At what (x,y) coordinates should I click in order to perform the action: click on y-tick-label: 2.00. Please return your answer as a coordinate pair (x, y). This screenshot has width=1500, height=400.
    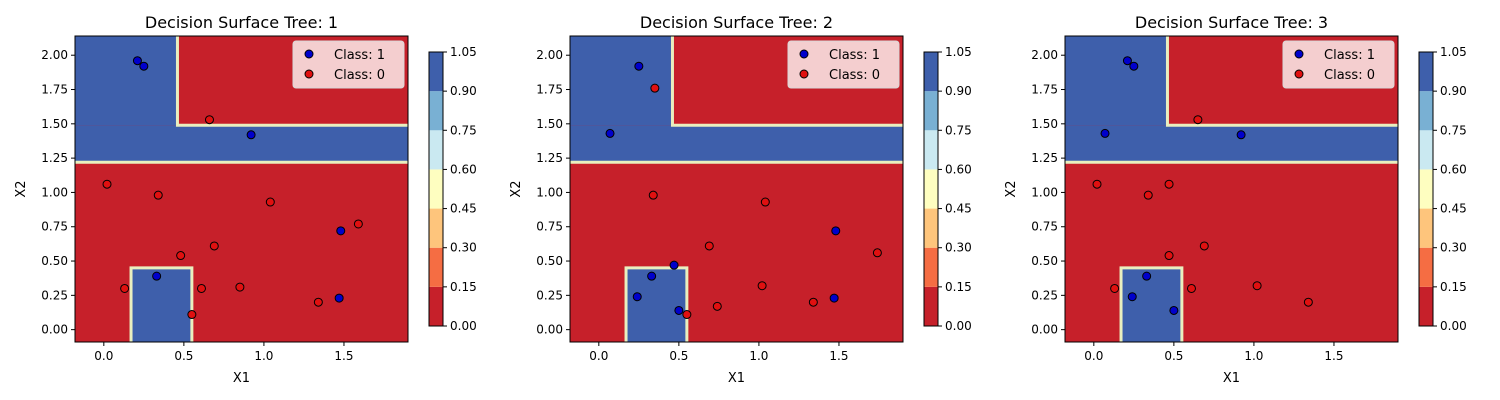
    Looking at the image, I should click on (1044, 55).